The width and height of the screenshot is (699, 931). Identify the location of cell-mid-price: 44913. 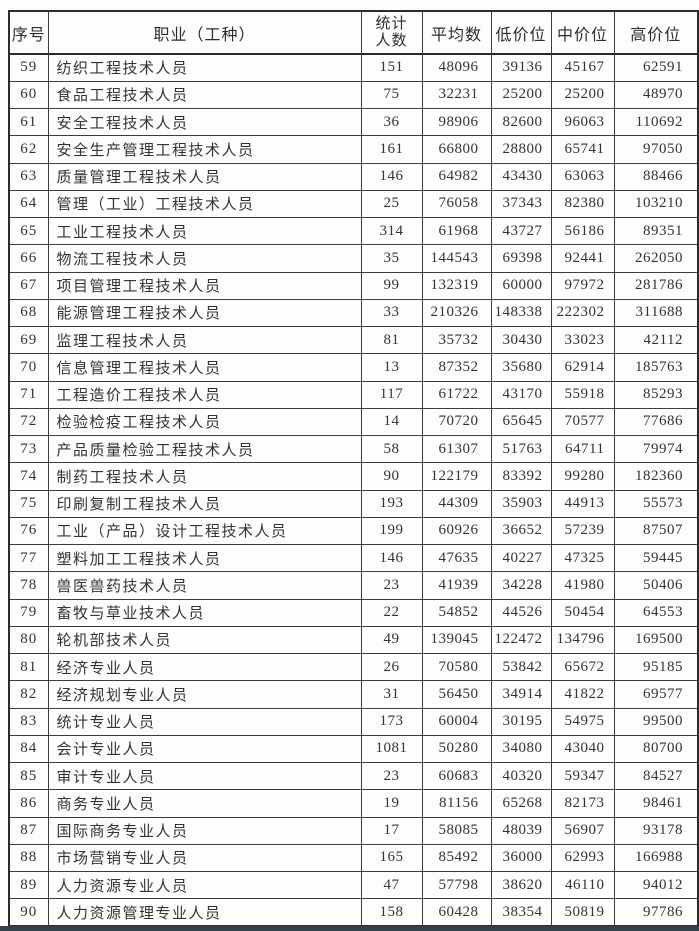
(582, 503).